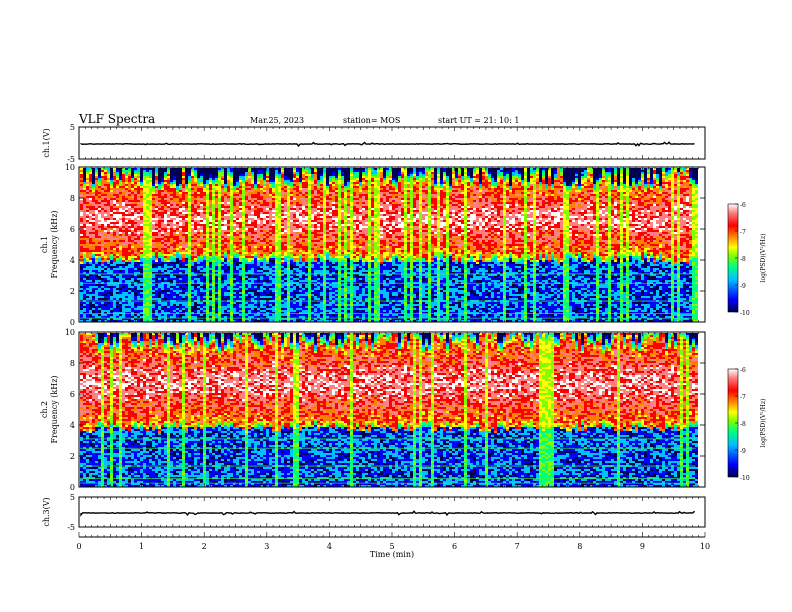  Describe the element at coordinates (579, 546) in the screenshot. I see `time-tick-label: 8` at that location.